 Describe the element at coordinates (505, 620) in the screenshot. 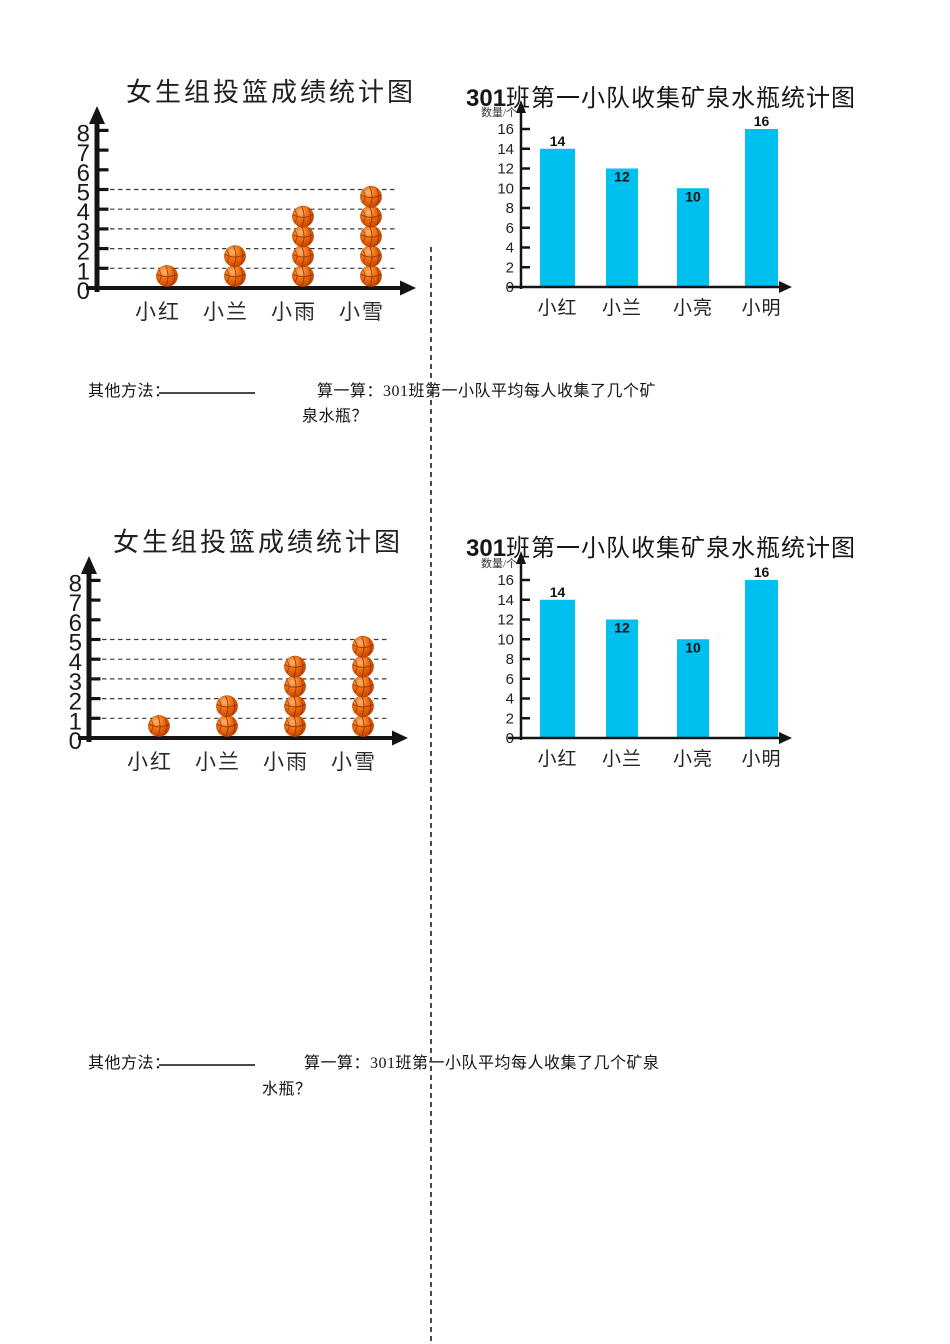

I see `y-tick-label: 12` at that location.